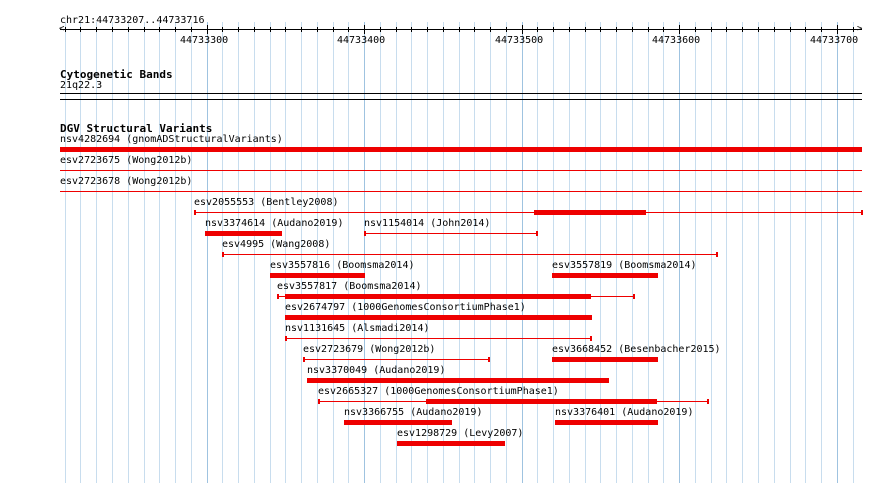 This screenshot has width=890, height=483. What do you see at coordinates (274, 223) in the screenshot?
I see `variant-label: nsv3374614 (Audano2019)` at bounding box center [274, 223].